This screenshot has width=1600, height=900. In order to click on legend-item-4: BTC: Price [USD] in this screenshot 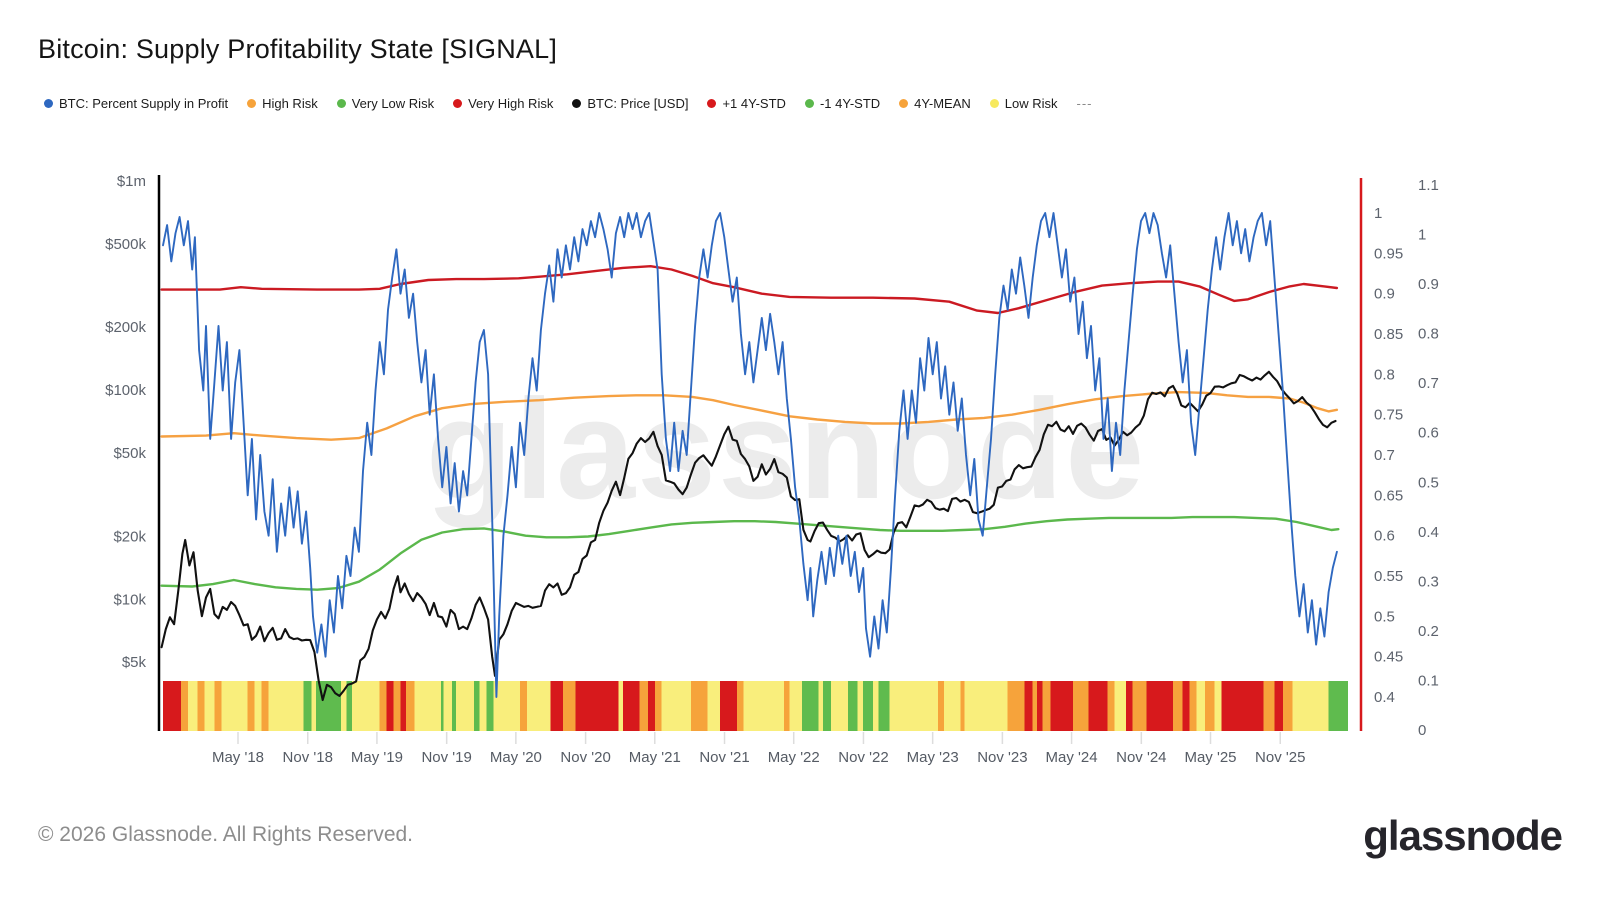, I will do `click(630, 103)`.